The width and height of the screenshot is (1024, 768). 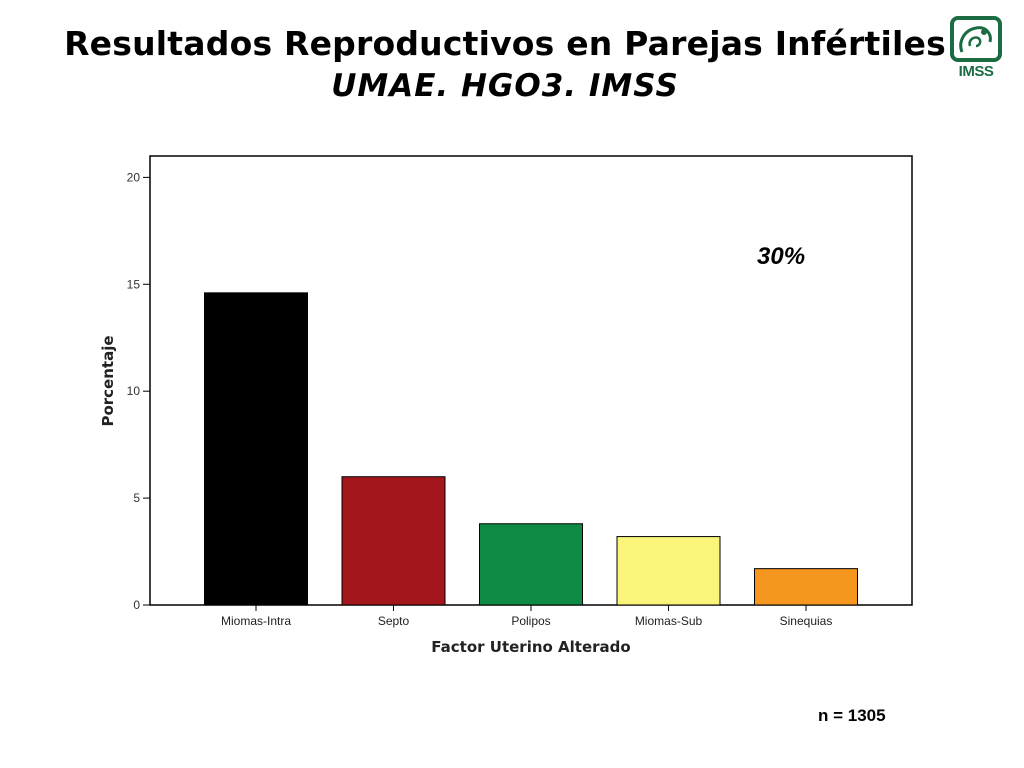 I want to click on percentage-annotation: 30%, so click(x=781, y=256).